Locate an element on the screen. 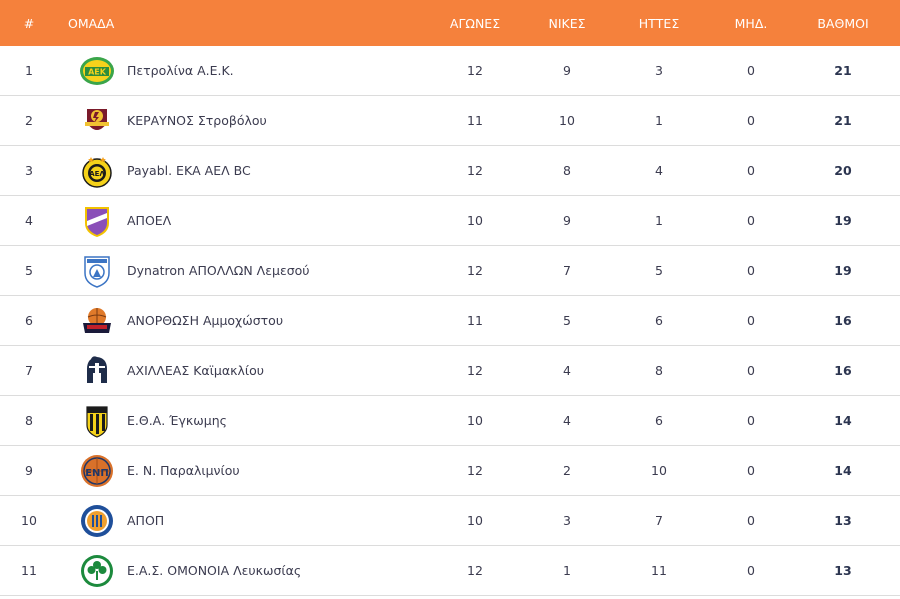 The image size is (900, 599). team-cell: ΑΧΙΛΛΕΑΣ Καϊμακλίου is located at coordinates (248, 370).